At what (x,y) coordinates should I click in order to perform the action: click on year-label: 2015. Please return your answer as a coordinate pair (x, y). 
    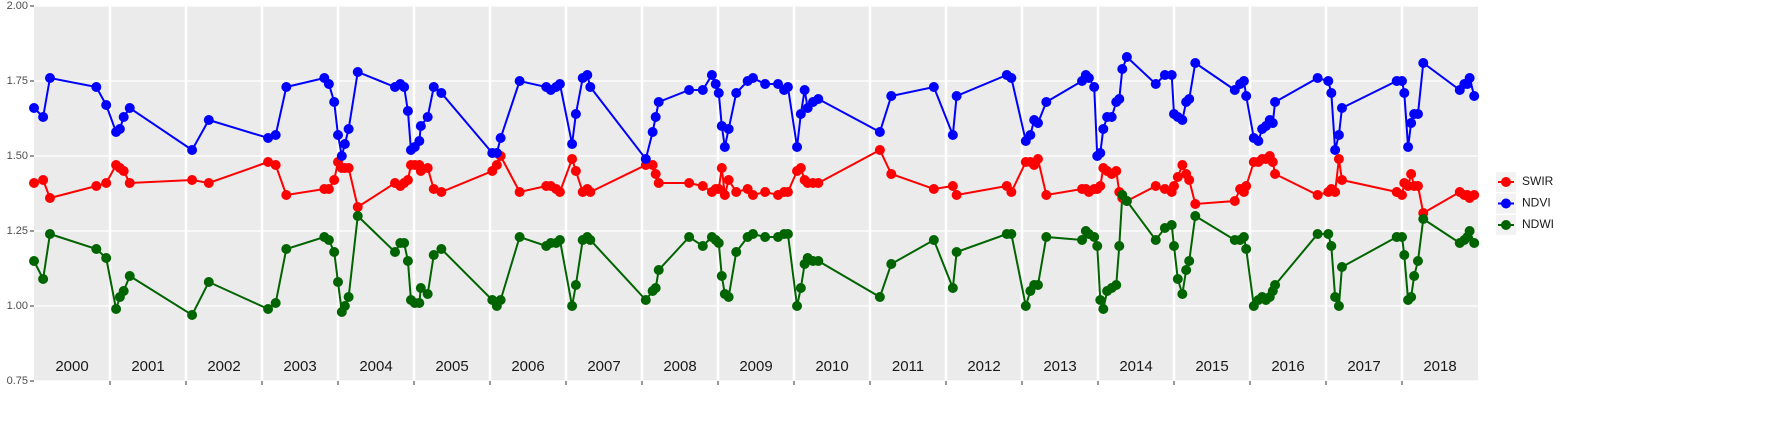
    Looking at the image, I should click on (1211, 366).